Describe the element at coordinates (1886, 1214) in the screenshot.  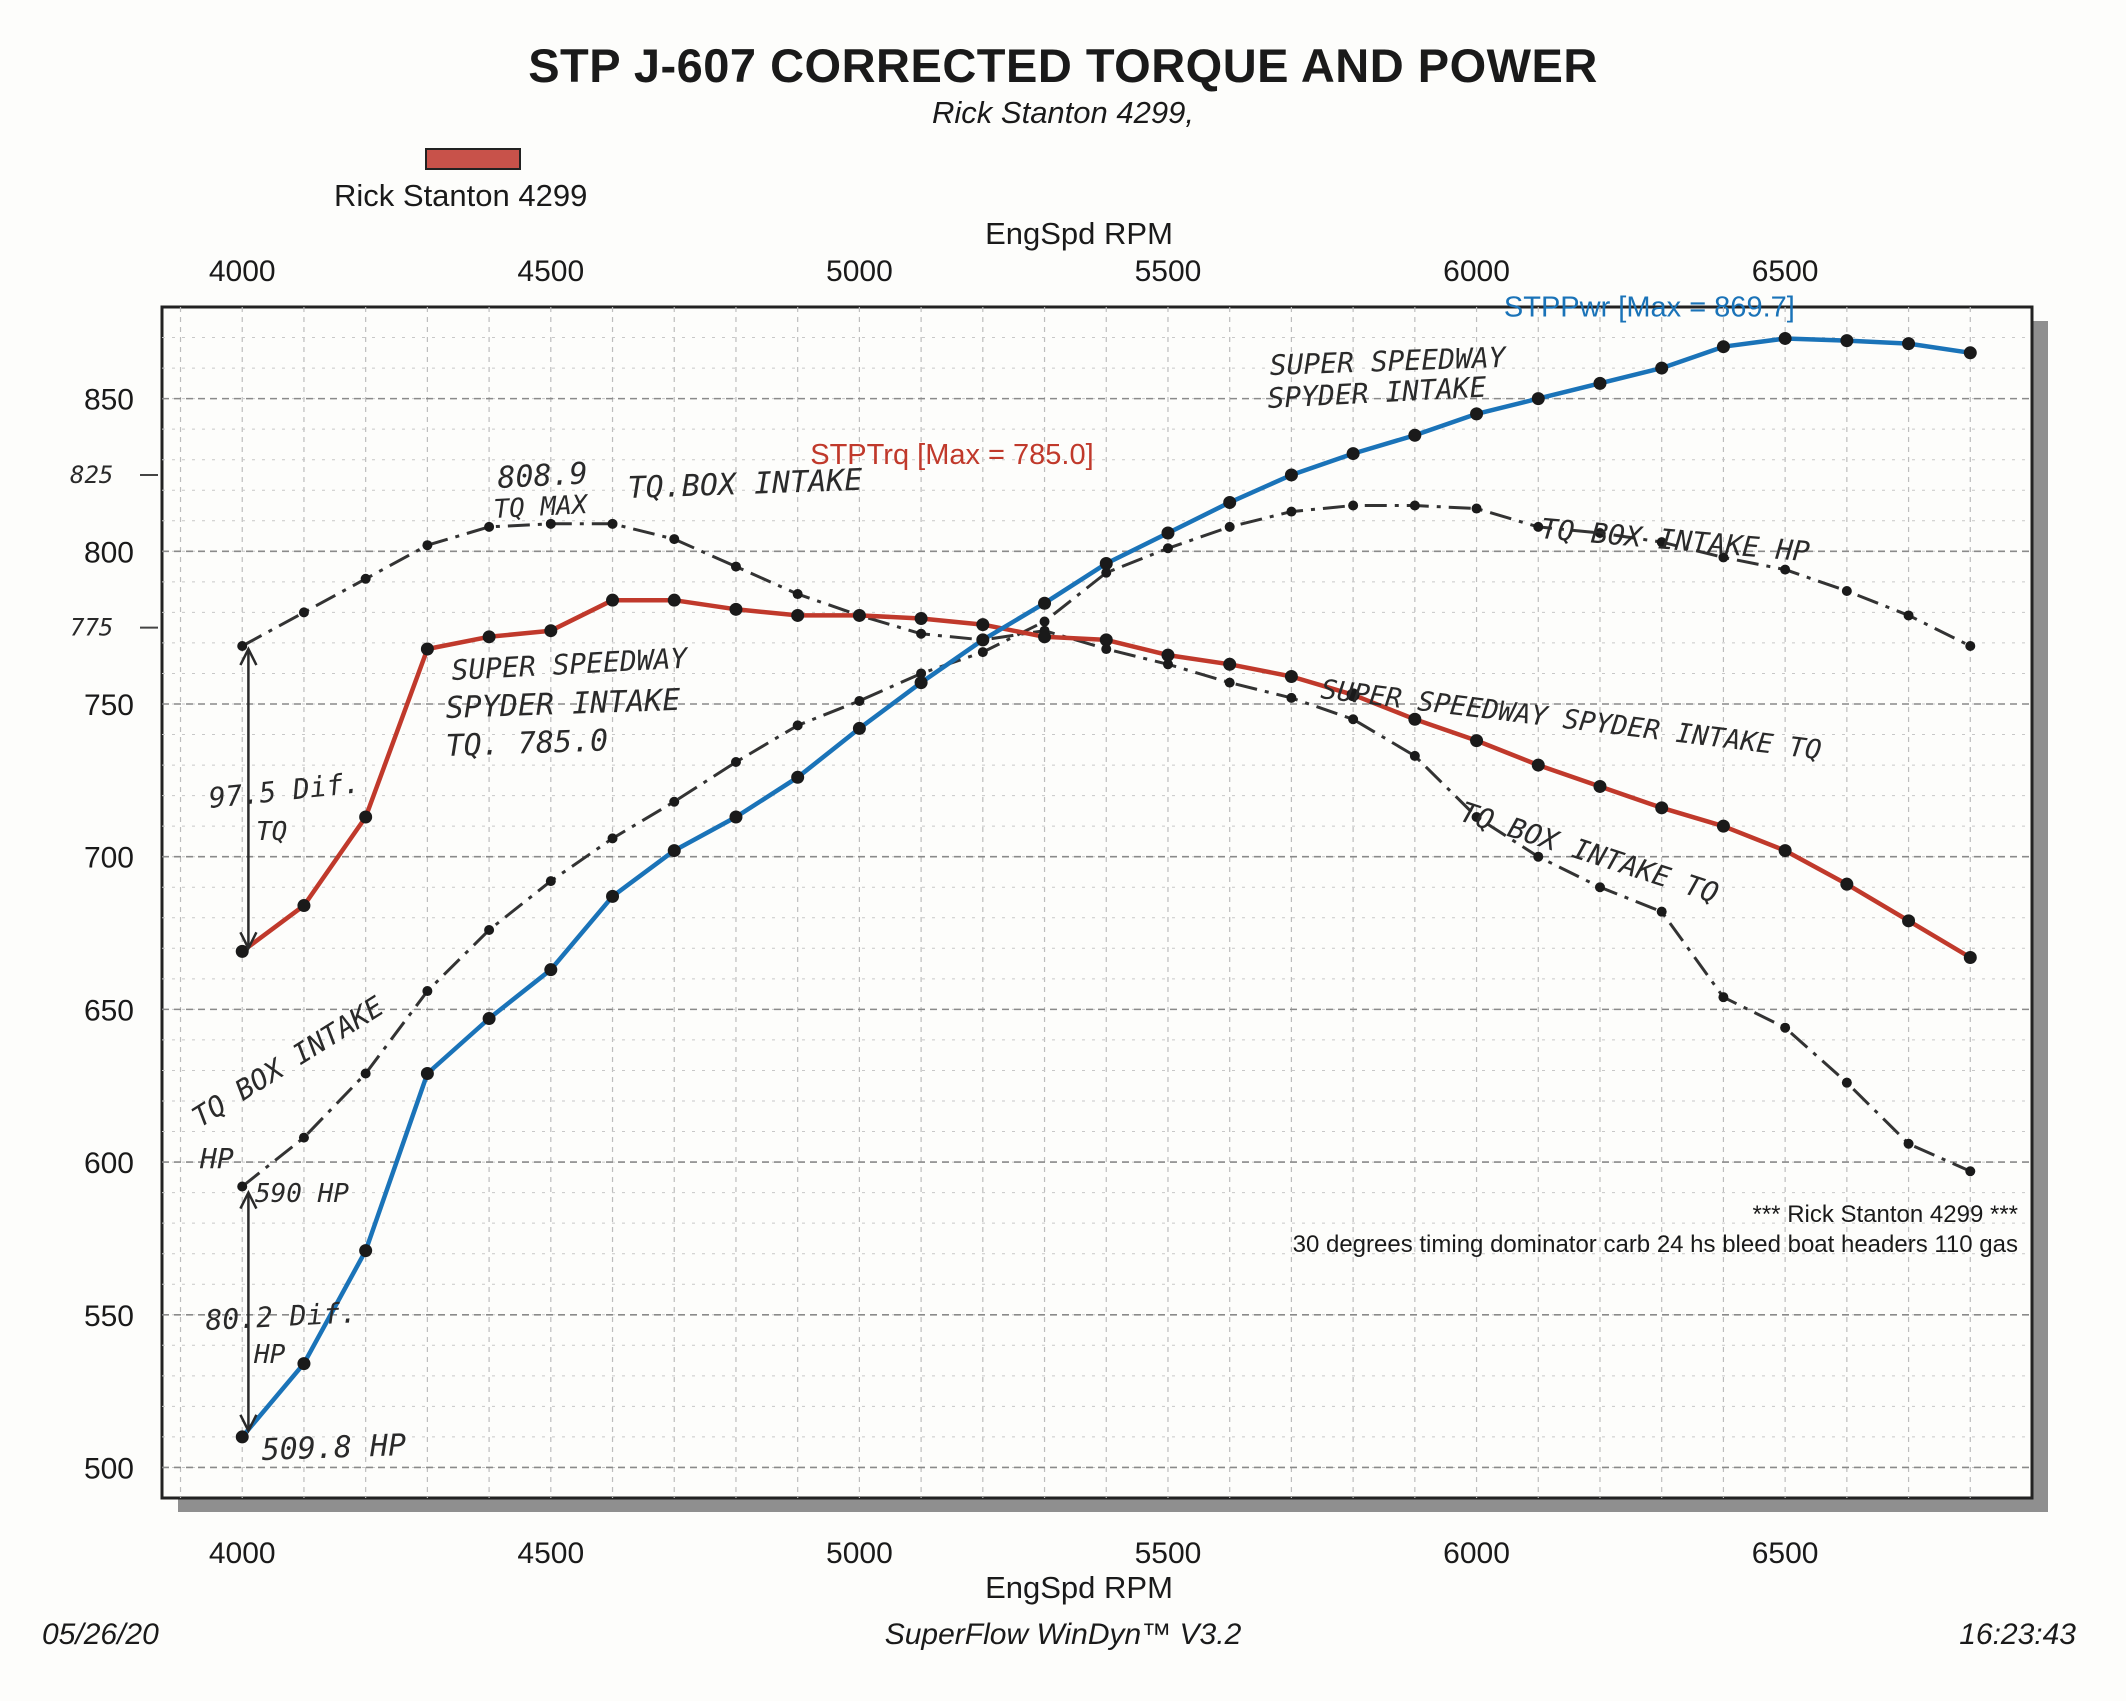
I see `footnote-line-1: *** Rick Stanton 4299 ***` at that location.